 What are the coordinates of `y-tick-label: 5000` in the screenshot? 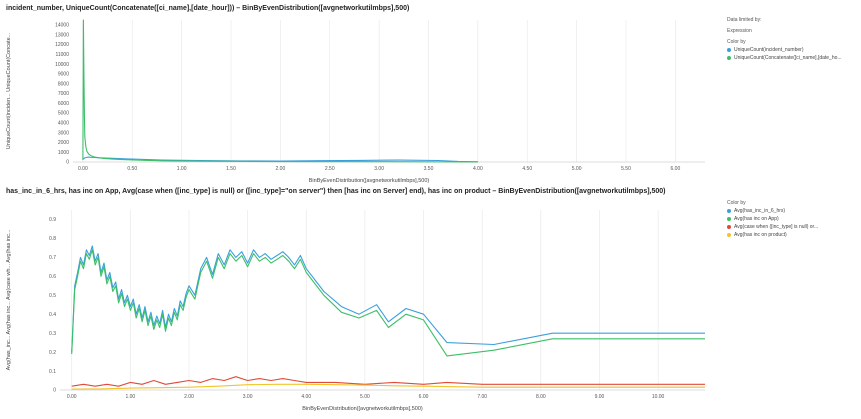 It's located at (63, 114).